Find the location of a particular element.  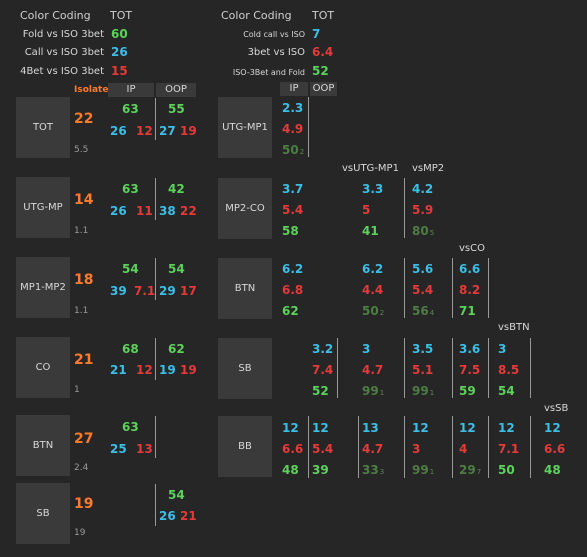

sample-count: 2 is located at coordinates (382, 313).